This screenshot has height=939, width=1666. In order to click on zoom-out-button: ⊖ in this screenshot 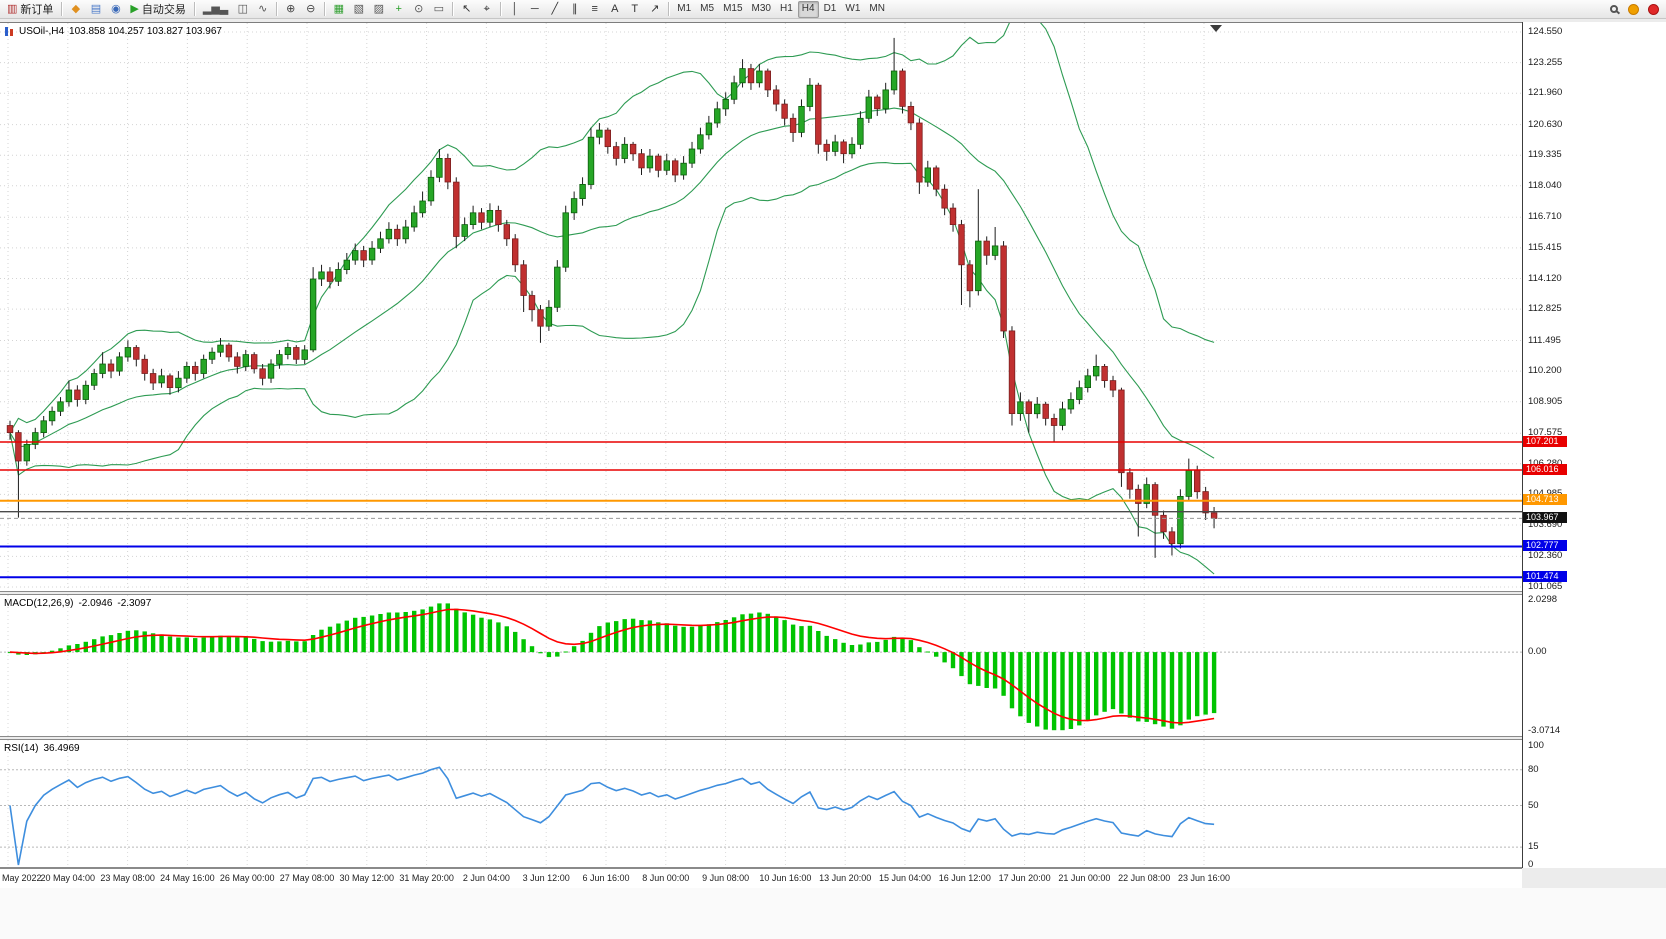, I will do `click(310, 9)`.